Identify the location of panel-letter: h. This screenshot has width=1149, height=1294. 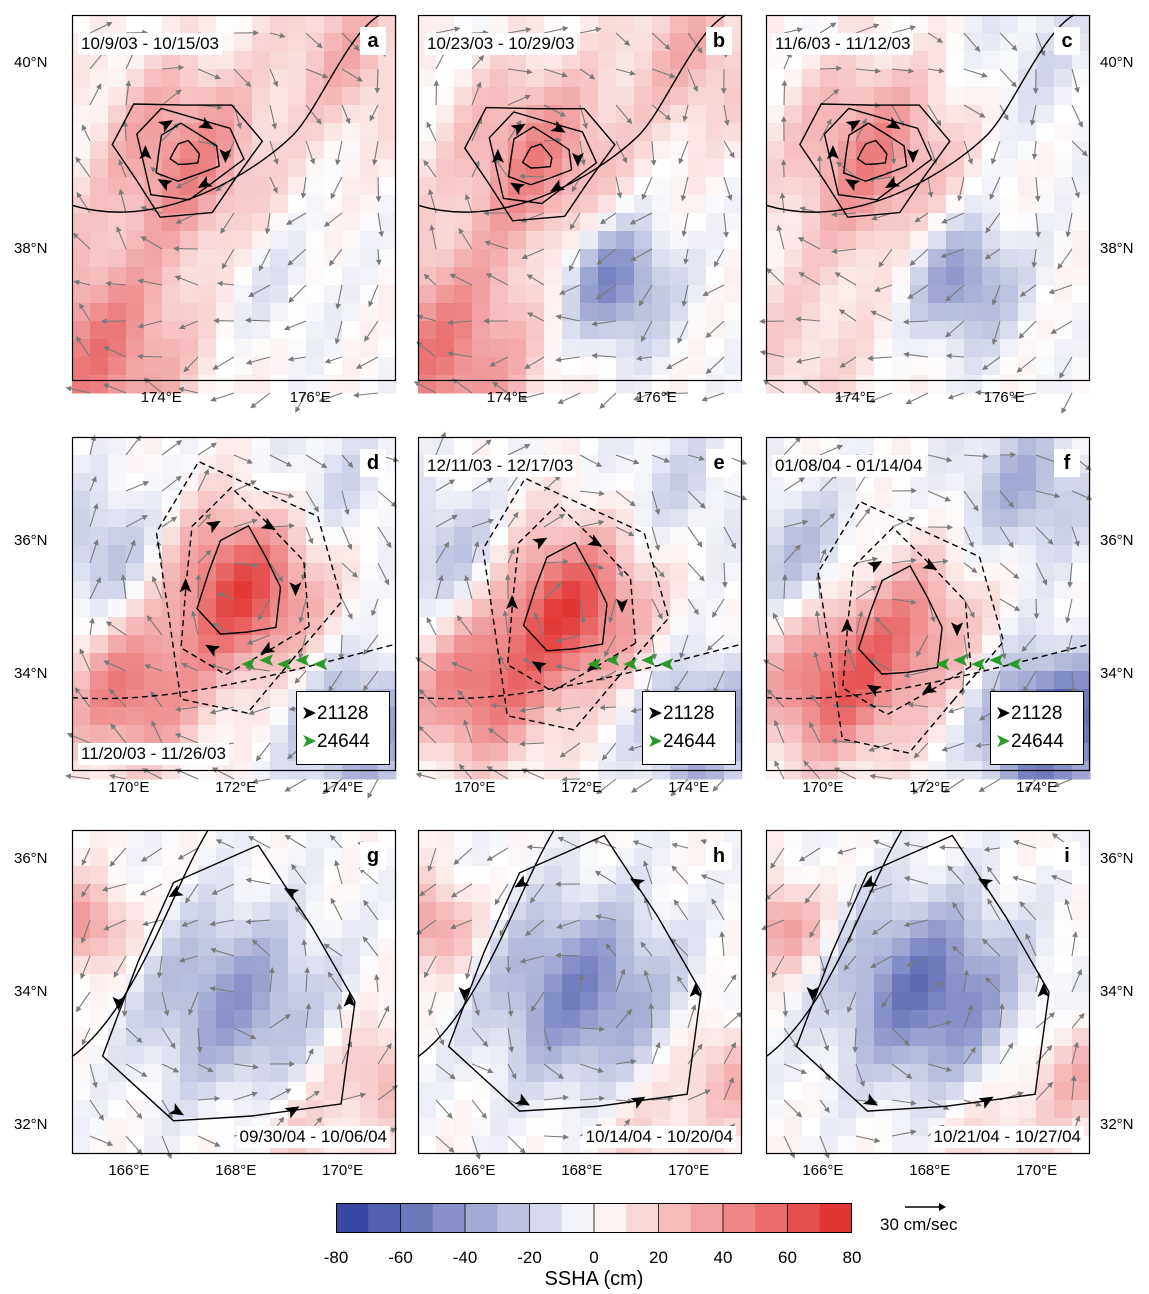
(719, 856).